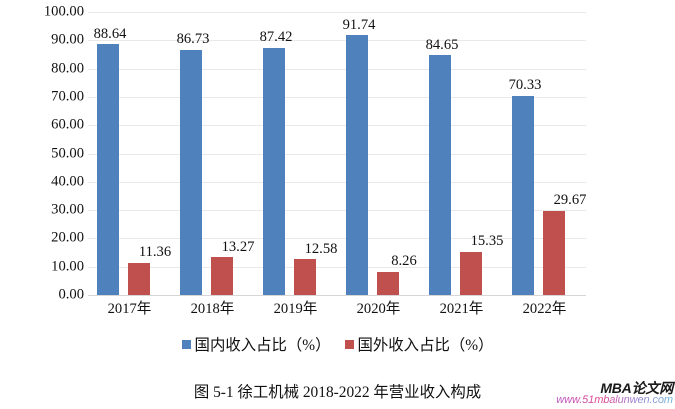 The height and width of the screenshot is (409, 675). I want to click on bar-group: 84.65 15.35, so click(461, 153).